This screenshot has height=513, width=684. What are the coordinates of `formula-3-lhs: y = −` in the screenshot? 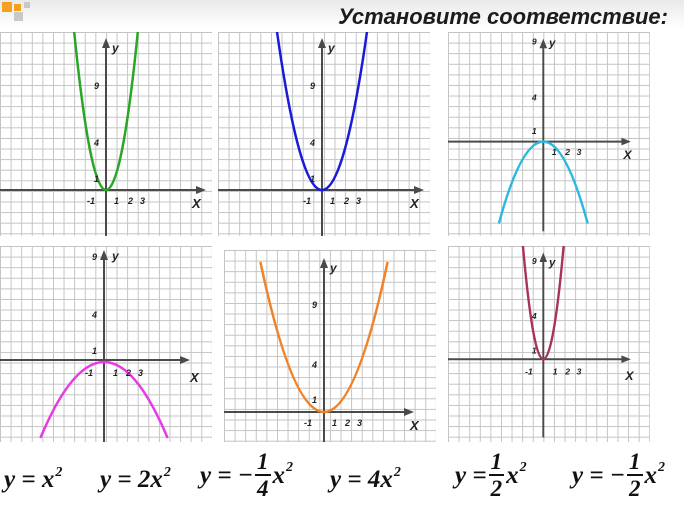 It's located at (226, 475).